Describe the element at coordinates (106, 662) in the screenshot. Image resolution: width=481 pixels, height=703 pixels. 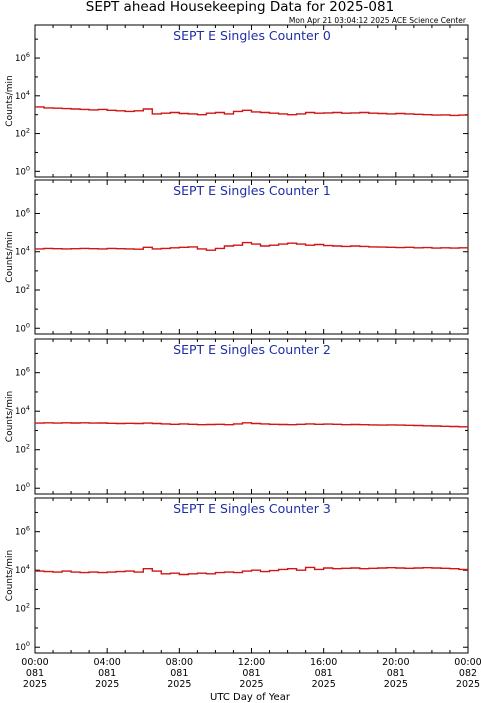
I see `x-tick-label: 04:00` at that location.